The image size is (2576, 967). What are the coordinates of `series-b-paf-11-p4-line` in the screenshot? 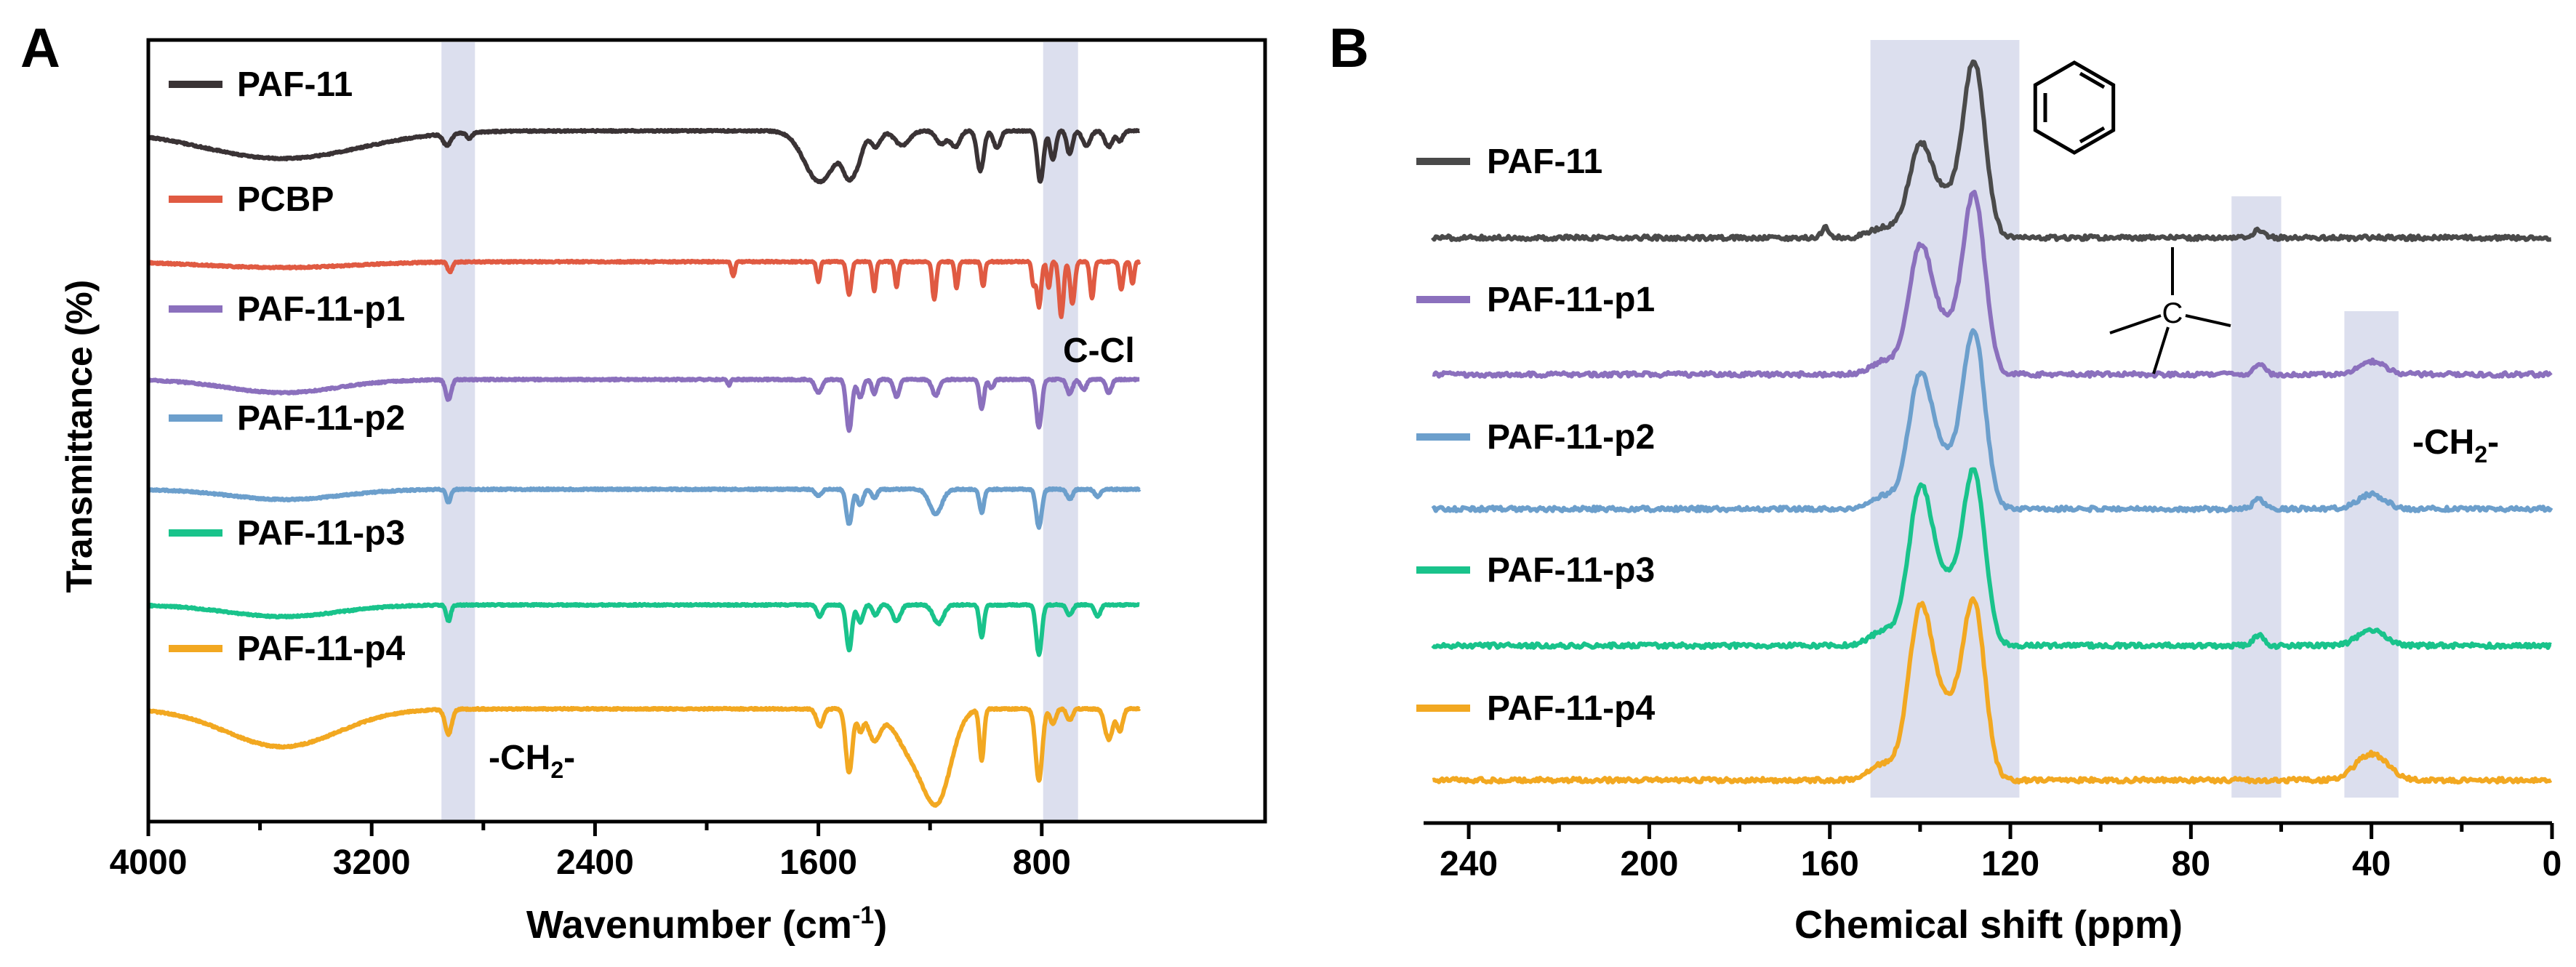 It's located at (1992, 690).